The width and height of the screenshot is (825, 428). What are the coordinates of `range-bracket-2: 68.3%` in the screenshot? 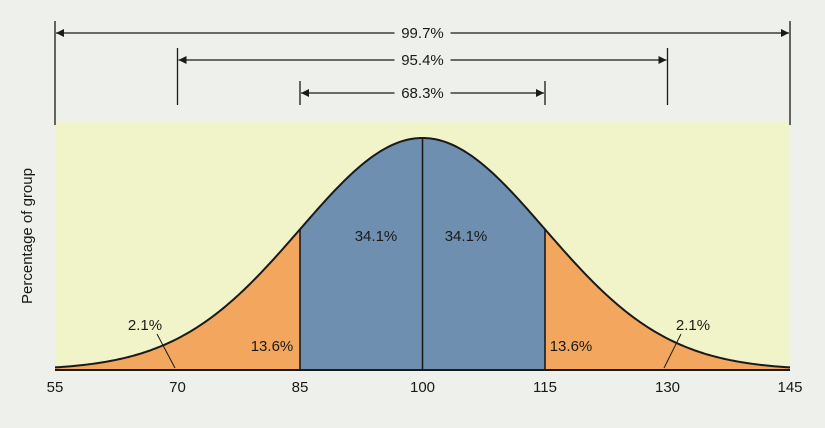 It's located at (422, 93).